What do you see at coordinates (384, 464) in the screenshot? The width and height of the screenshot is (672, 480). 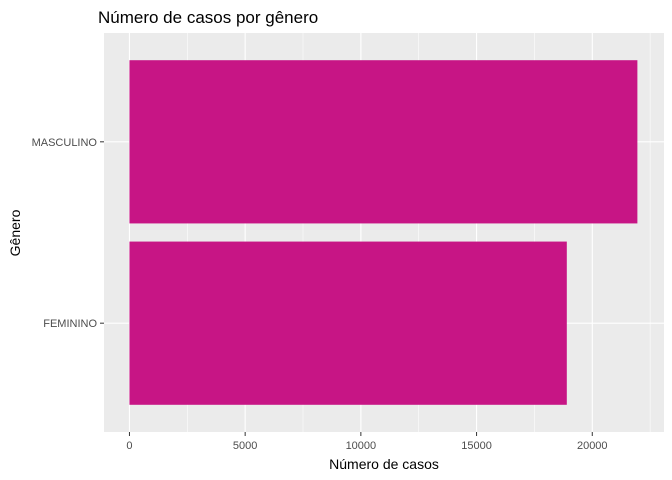 I see `x-axis-title: Número de casos` at bounding box center [384, 464].